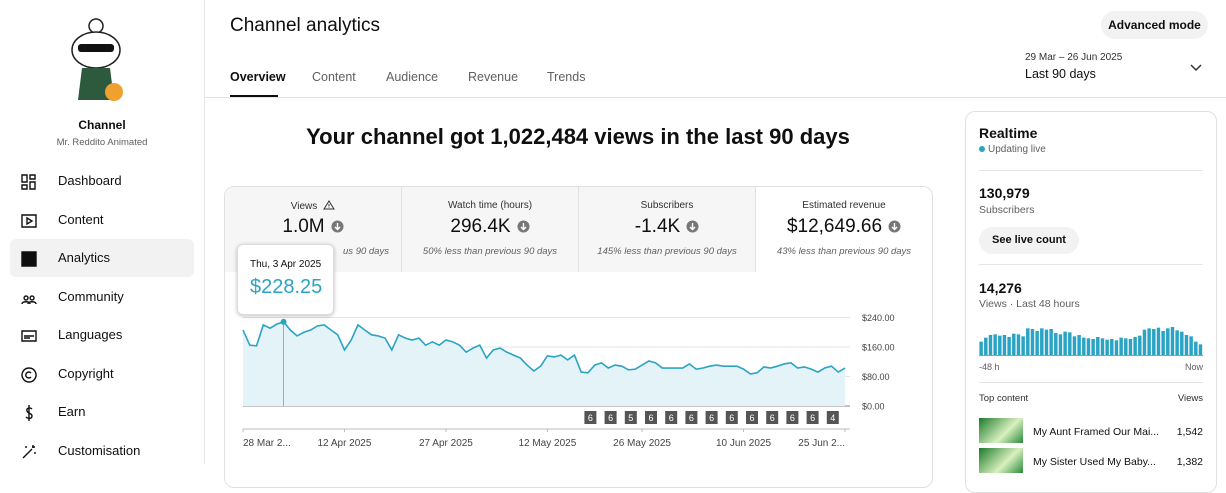 This screenshot has height=493, width=1226. What do you see at coordinates (102, 142) in the screenshot?
I see `channel-name: Mr. Reddito Animated` at bounding box center [102, 142].